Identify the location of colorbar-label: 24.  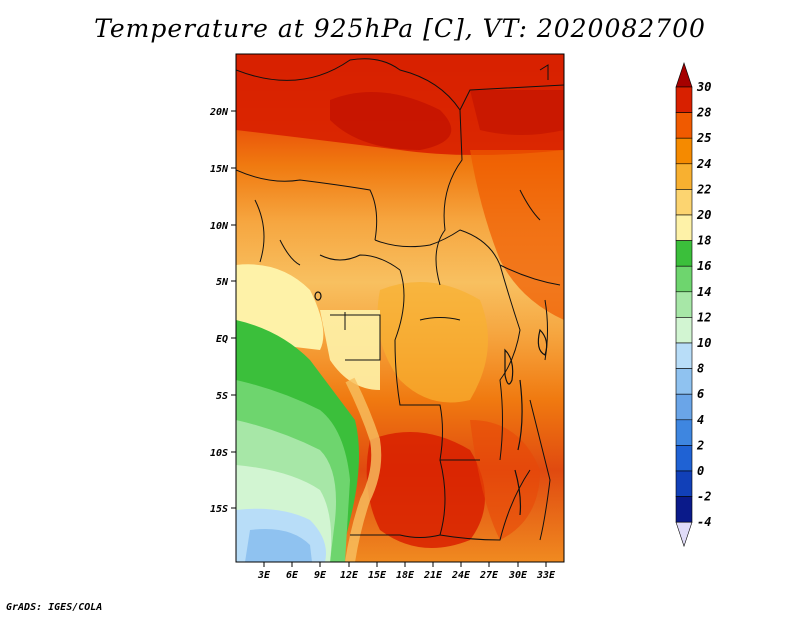
(703, 164).